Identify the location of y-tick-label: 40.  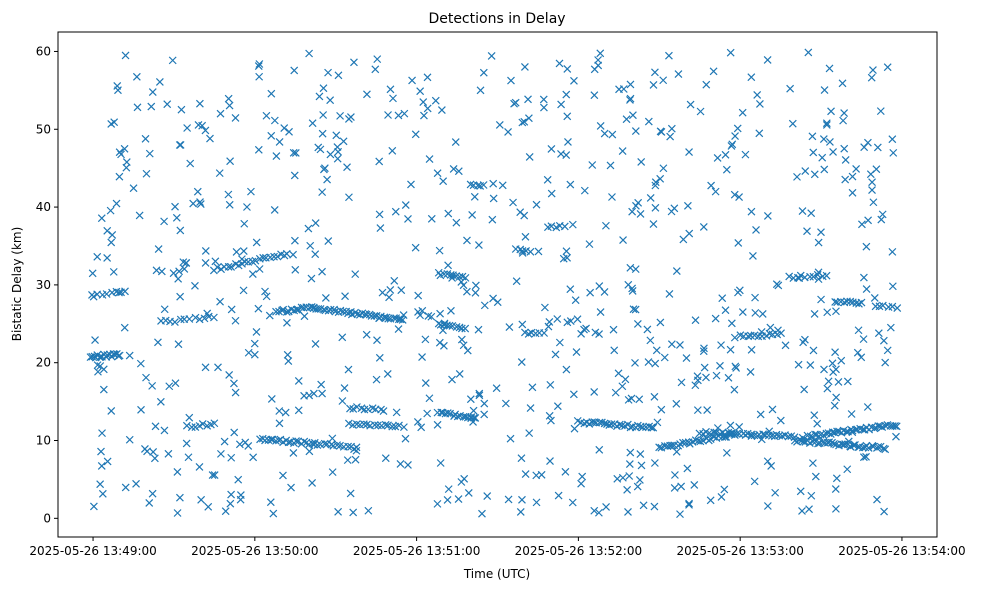
(43, 207).